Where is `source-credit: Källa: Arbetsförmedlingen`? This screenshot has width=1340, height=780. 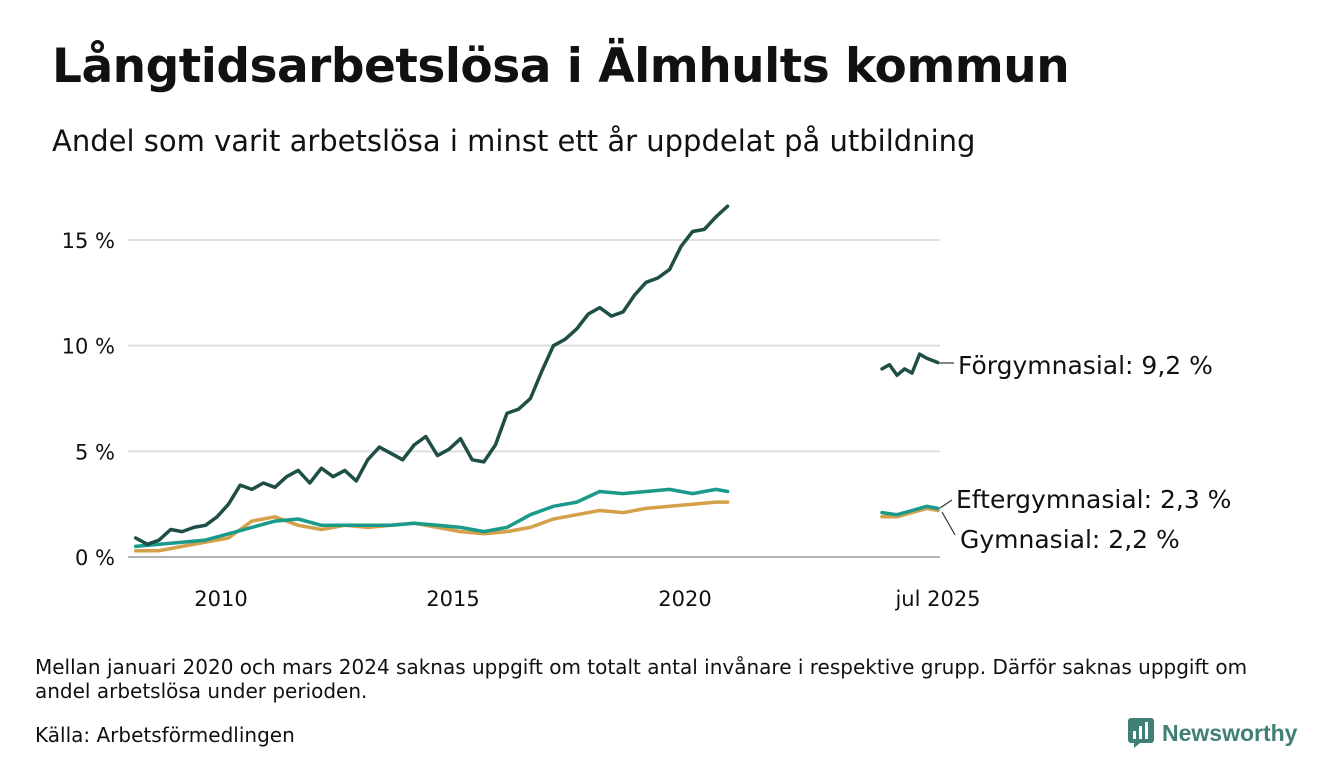 source-credit: Källa: Arbetsförmedlingen is located at coordinates (165, 735).